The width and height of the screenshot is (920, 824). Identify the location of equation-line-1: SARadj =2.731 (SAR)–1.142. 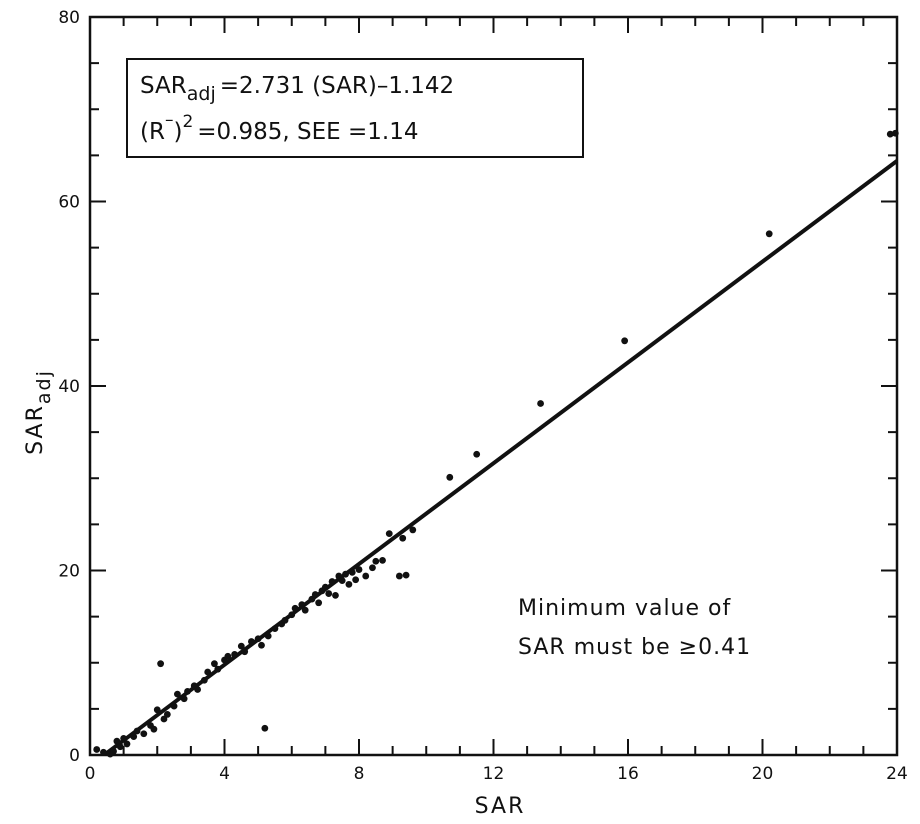
(297, 89).